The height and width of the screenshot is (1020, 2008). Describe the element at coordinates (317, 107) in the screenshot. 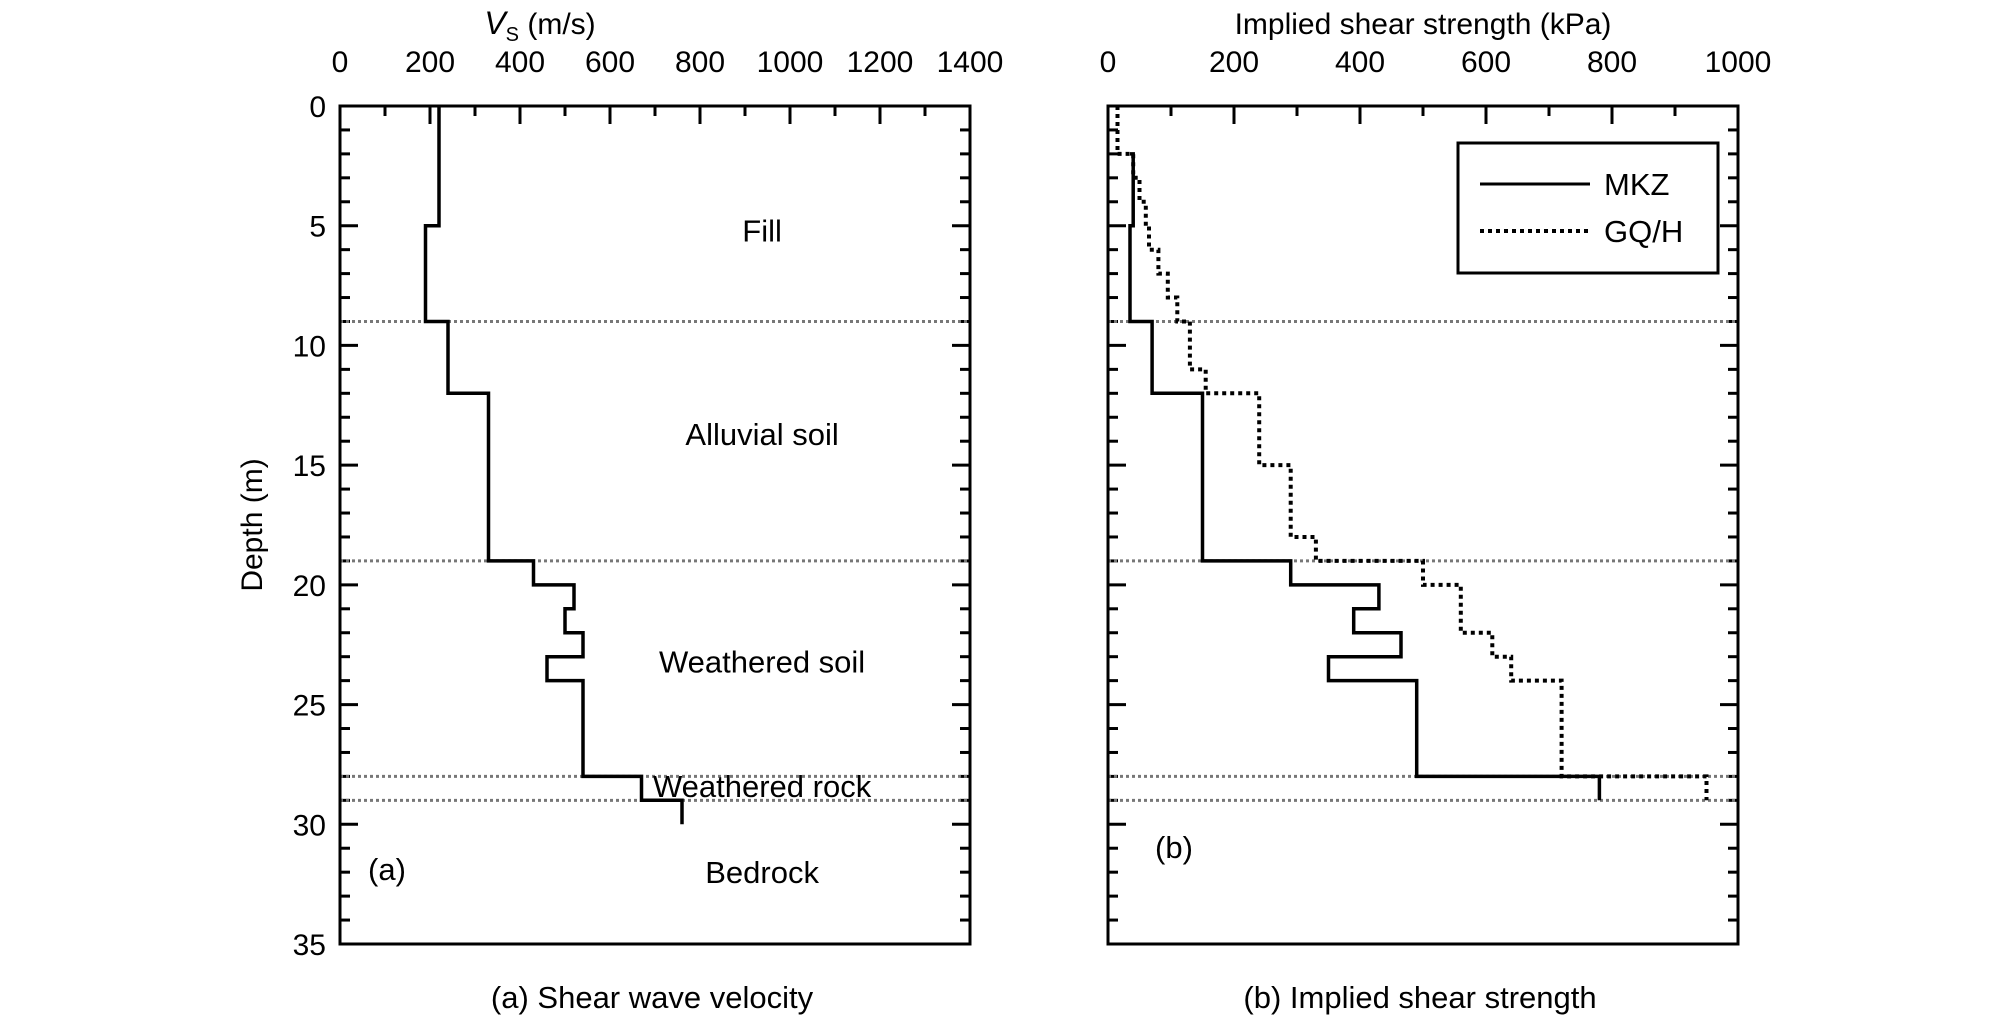

I see `y-tick-label: 0` at that location.